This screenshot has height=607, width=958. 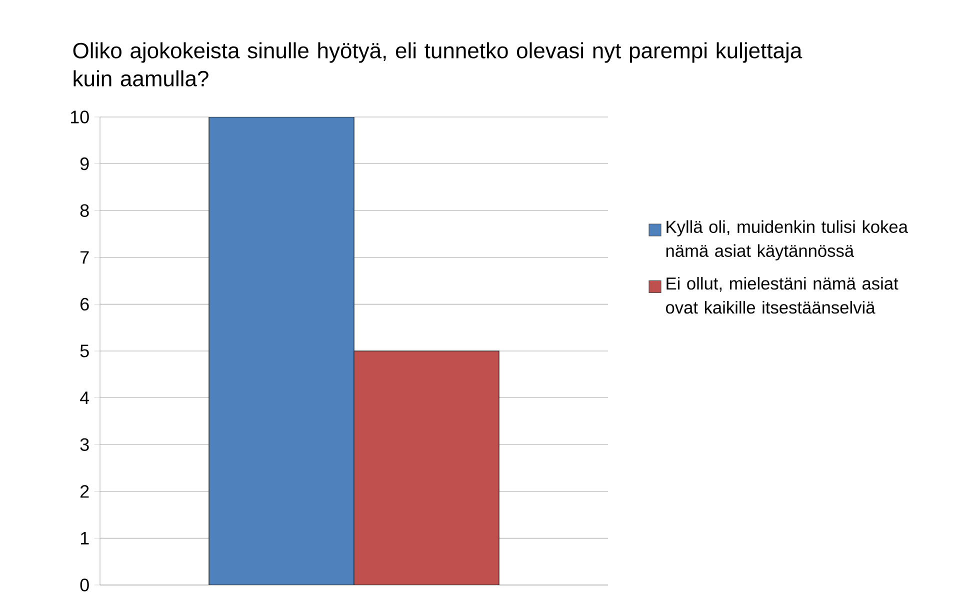 I want to click on legend-label: Kyllä oli, muidenkin tulisi kokea nämä asiat käytännössä, so click(x=787, y=240).